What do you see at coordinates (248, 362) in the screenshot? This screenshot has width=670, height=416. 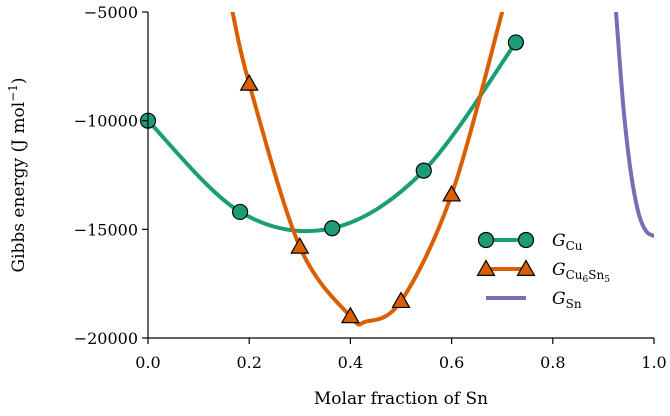 I see `x-tick-label: 0.2` at bounding box center [248, 362].